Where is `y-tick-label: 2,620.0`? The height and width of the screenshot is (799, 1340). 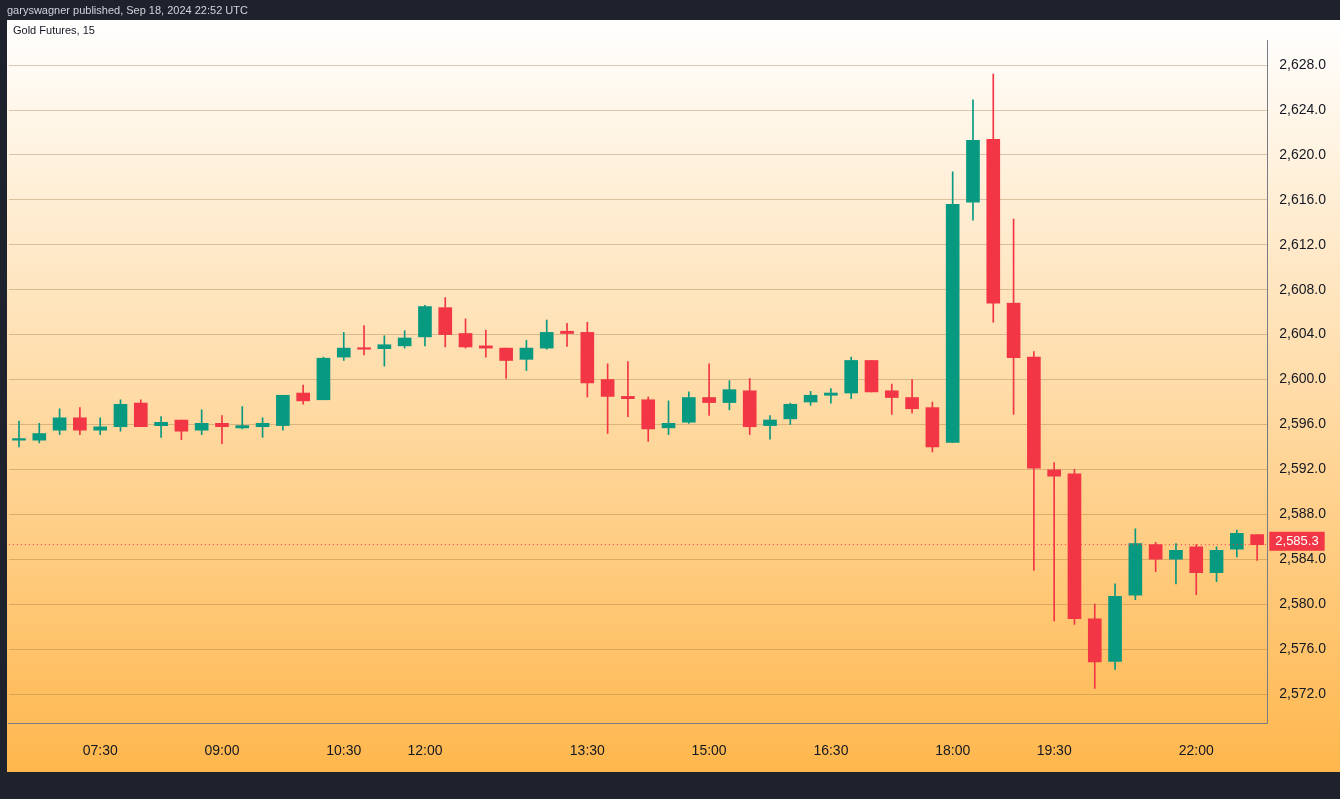 y-tick-label: 2,620.0 is located at coordinates (1303, 153).